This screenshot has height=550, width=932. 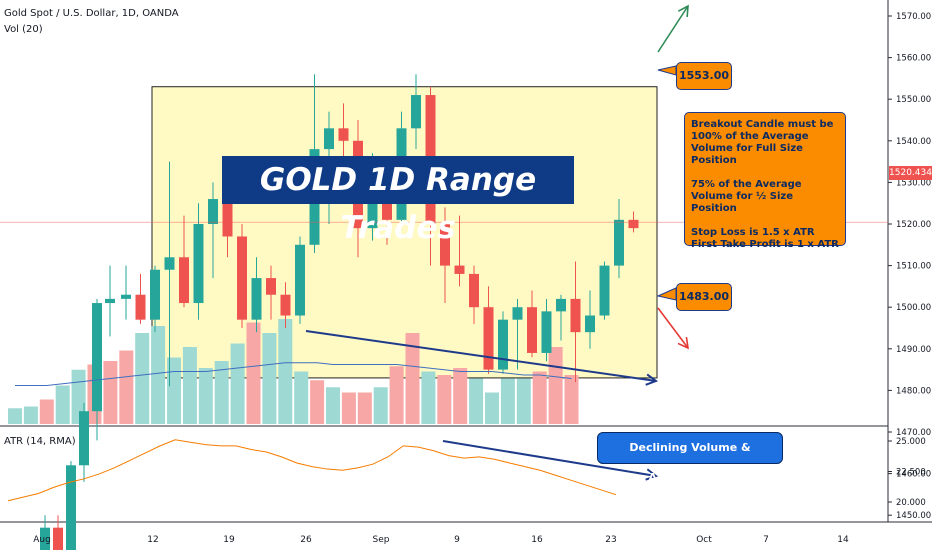 I want to click on atr-tick-label: 22.500, so click(x=911, y=473).